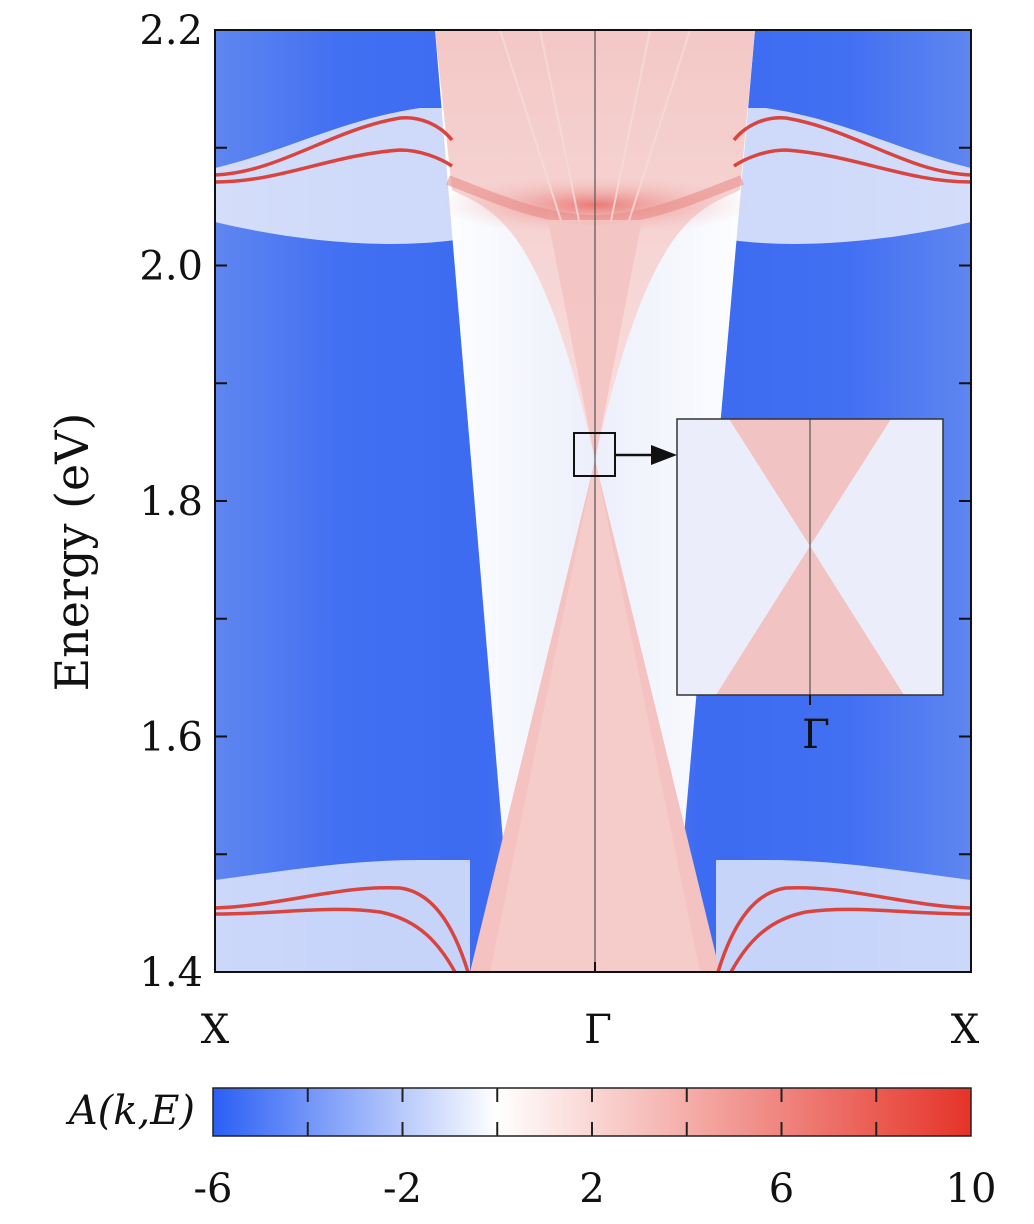  Describe the element at coordinates (965, 1030) in the screenshot. I see `x-tick-label-x-right: X` at that location.